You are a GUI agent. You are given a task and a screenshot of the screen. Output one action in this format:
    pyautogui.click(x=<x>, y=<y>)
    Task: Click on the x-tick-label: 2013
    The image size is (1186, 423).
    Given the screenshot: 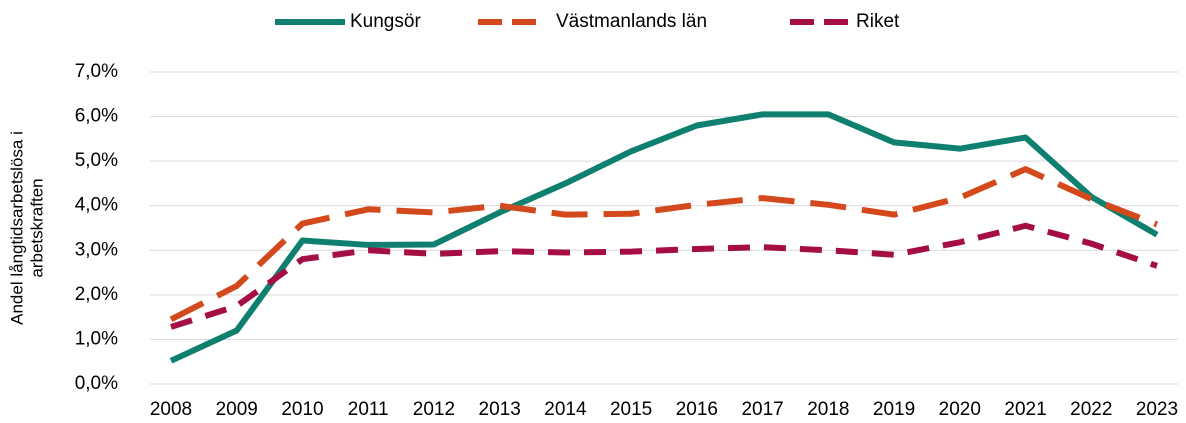 What is the action you would take?
    pyautogui.click(x=500, y=409)
    